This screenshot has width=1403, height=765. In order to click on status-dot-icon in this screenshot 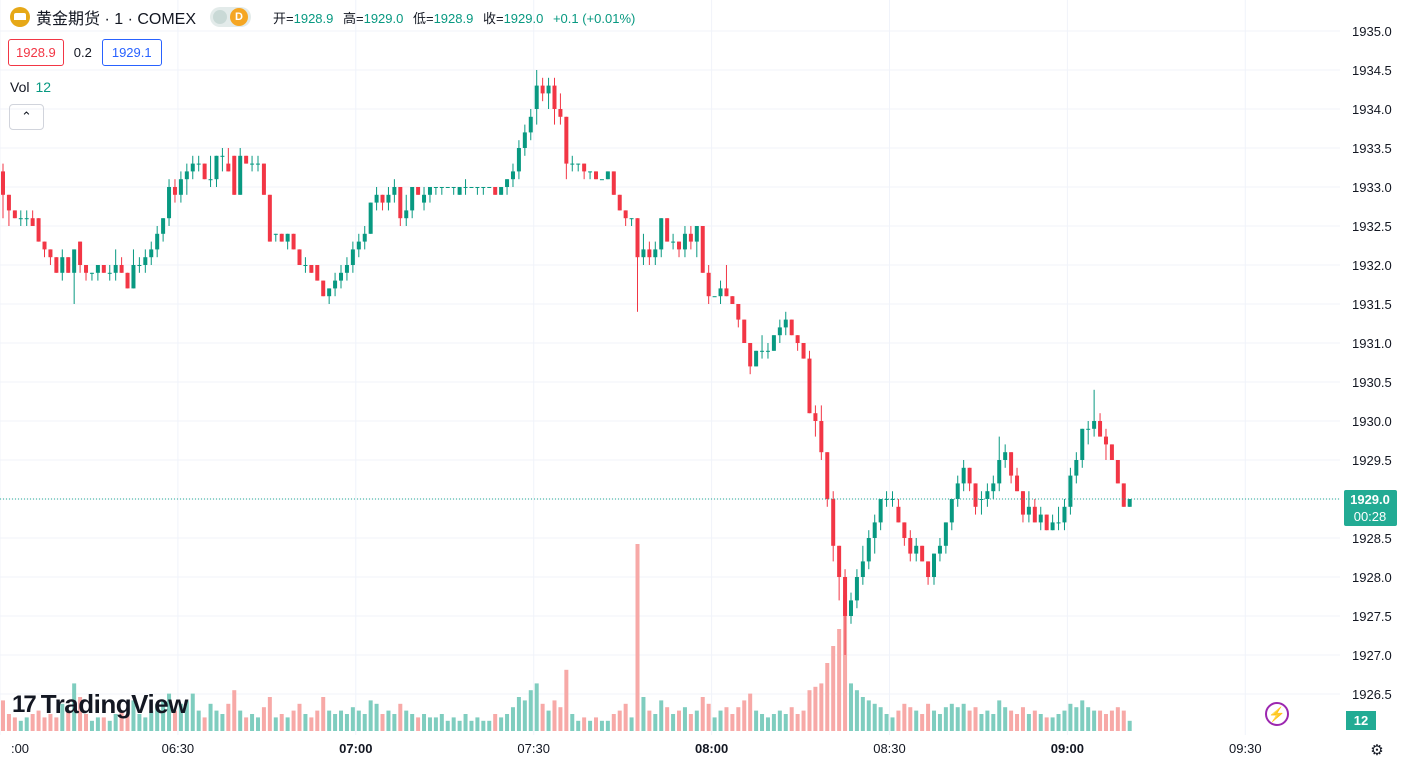, I will do `click(220, 17)`.